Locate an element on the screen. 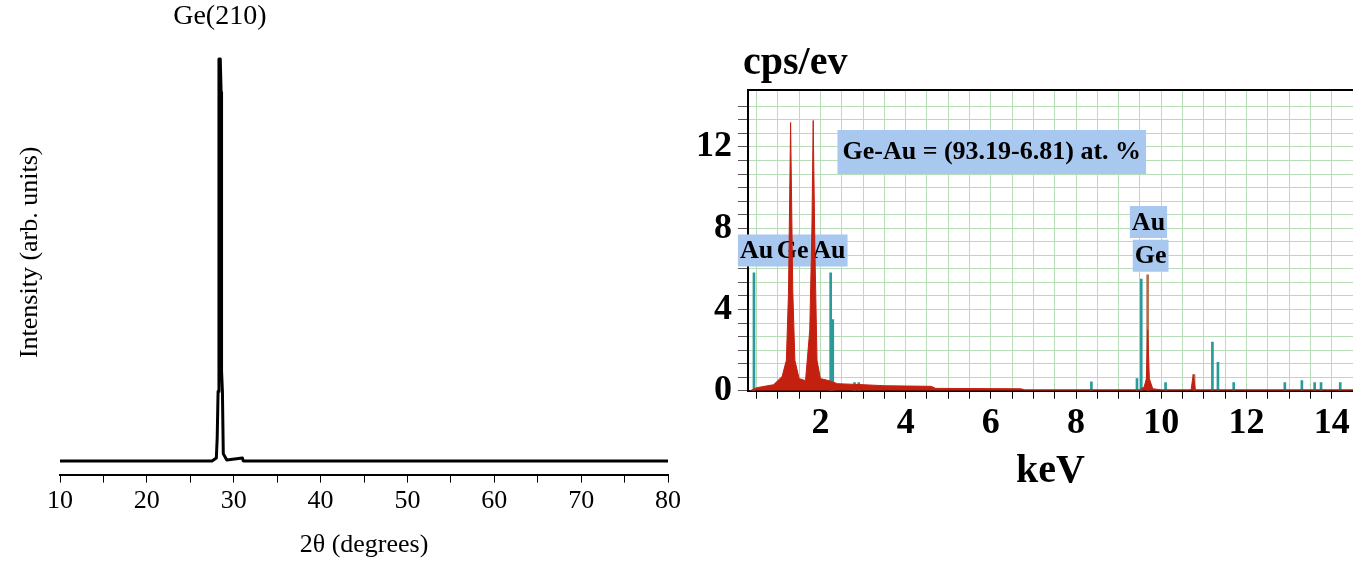  x-tick-label: 12 is located at coordinates (1246, 420).